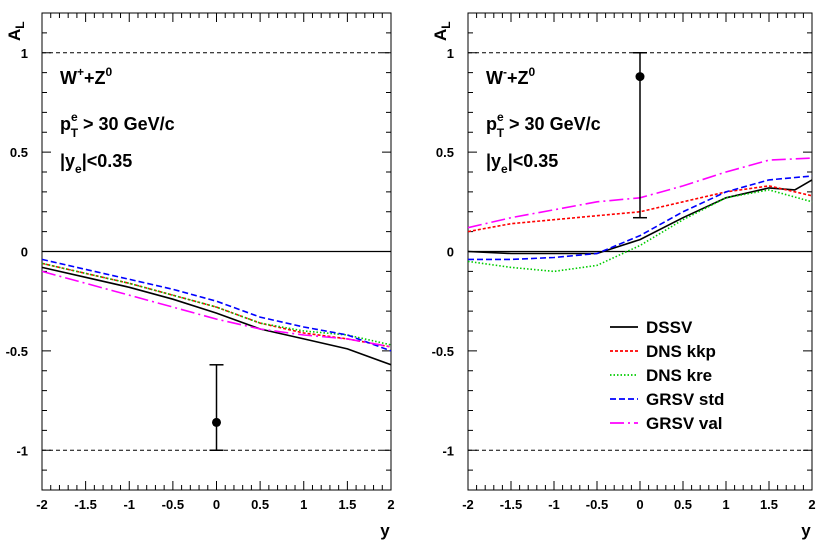 Image resolution: width=830 pixels, height=552 pixels. I want to click on annotation-process: W++Z0, so click(86, 76).